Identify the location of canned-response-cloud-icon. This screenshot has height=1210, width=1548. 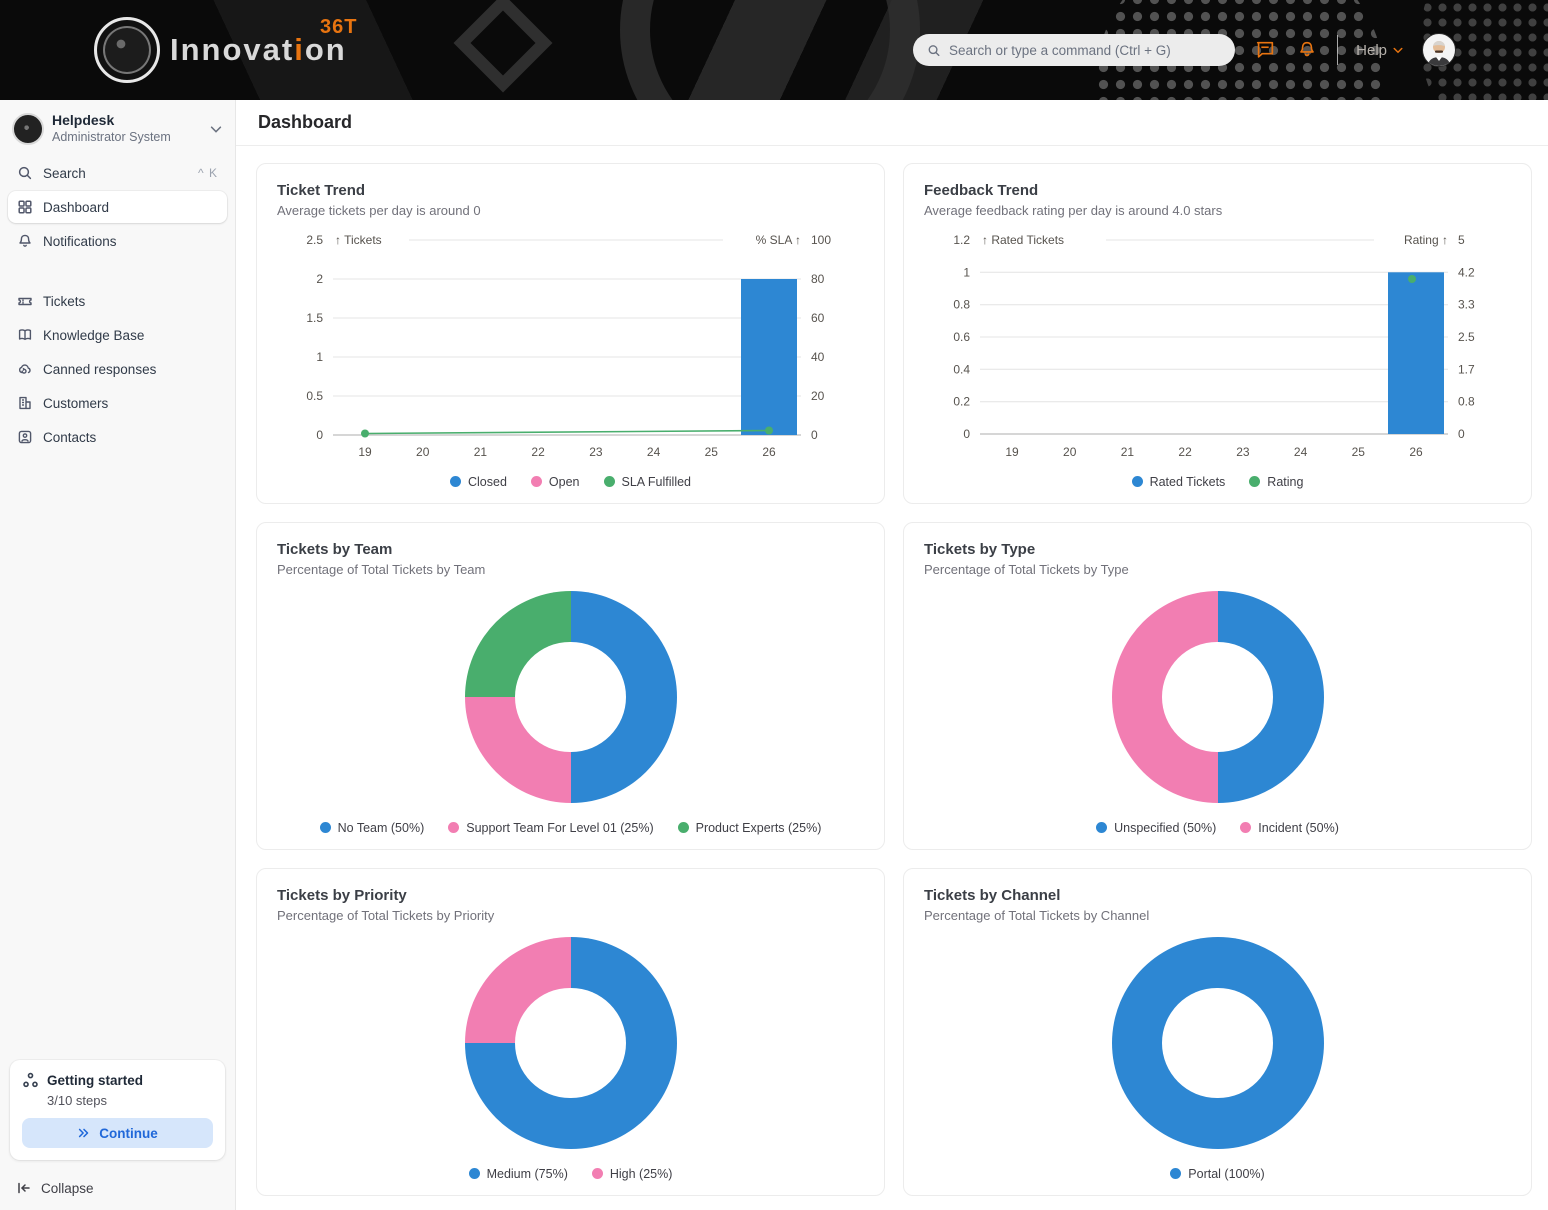
(24, 369).